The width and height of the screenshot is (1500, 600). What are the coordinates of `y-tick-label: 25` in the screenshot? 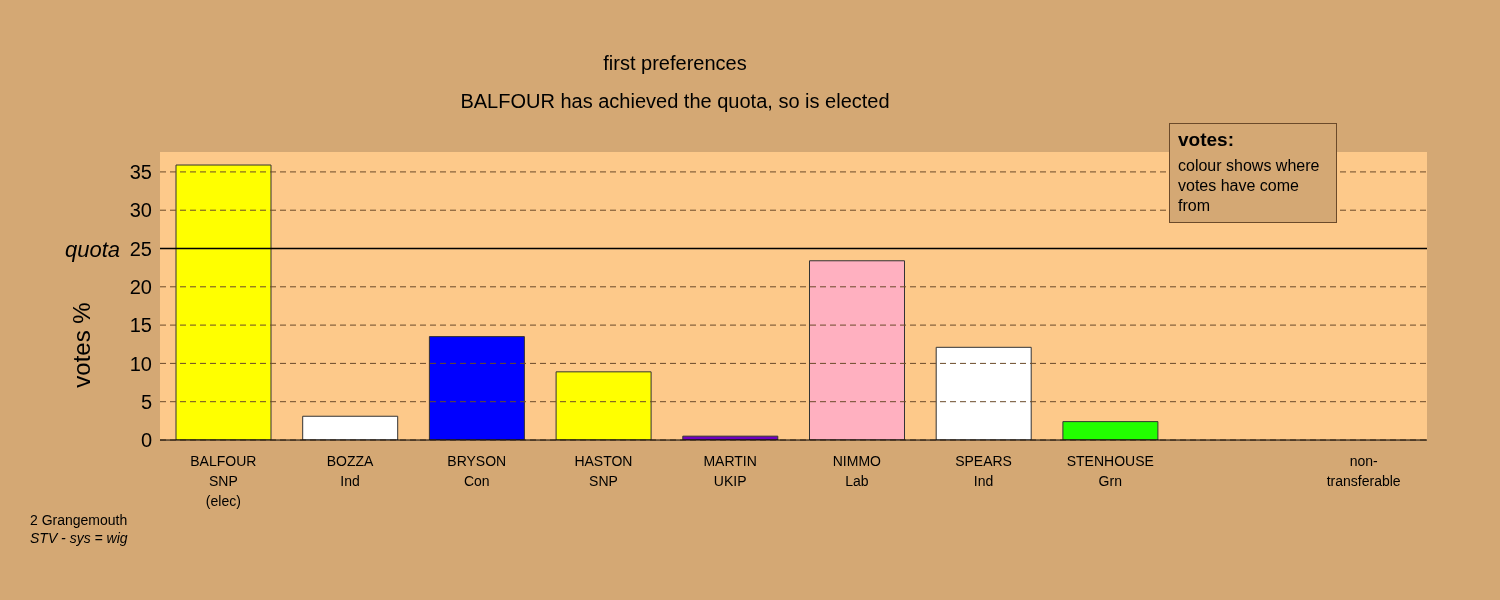 It's located at (140, 248).